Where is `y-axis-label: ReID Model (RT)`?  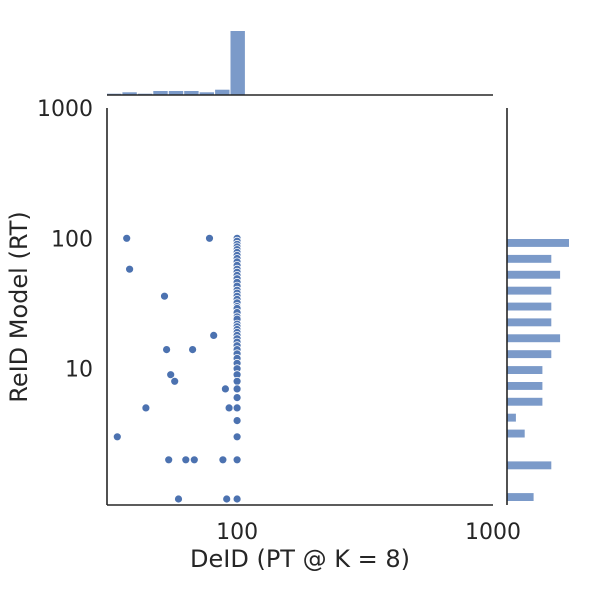 y-axis-label: ReID Model (RT) is located at coordinates (19, 307).